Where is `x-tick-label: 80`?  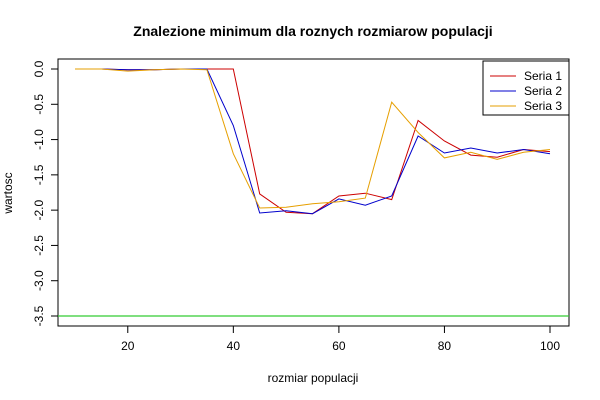 x-tick-label: 80 is located at coordinates (445, 346).